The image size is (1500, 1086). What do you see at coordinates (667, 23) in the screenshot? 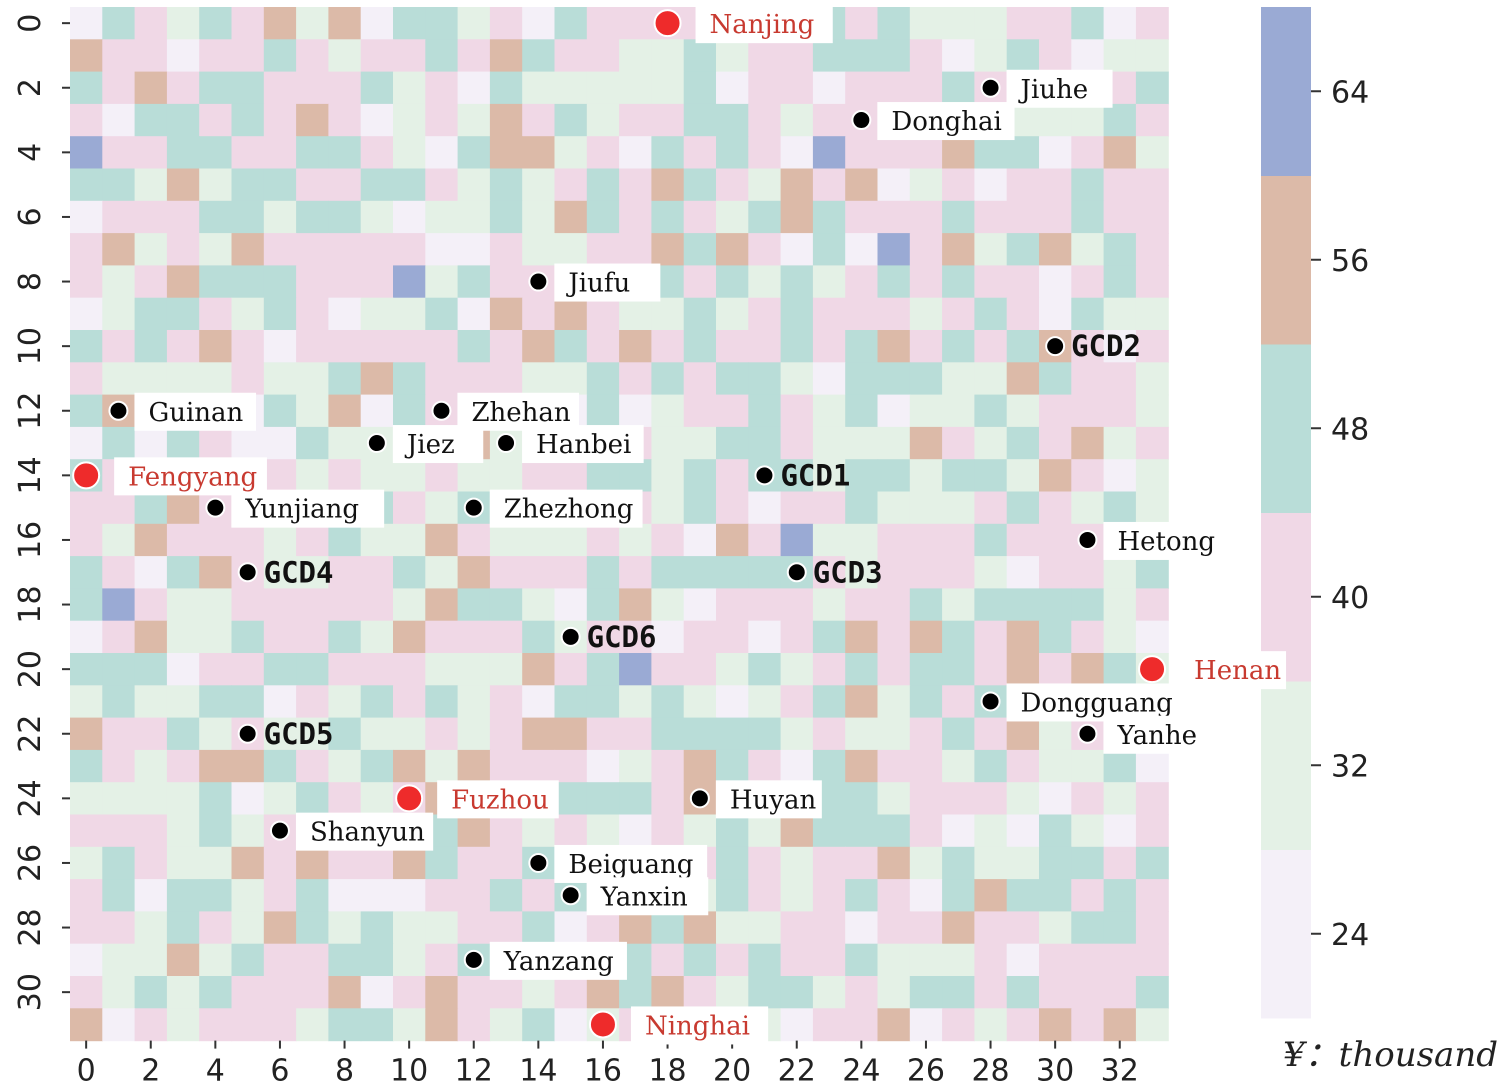
I see `city-marker` at bounding box center [667, 23].